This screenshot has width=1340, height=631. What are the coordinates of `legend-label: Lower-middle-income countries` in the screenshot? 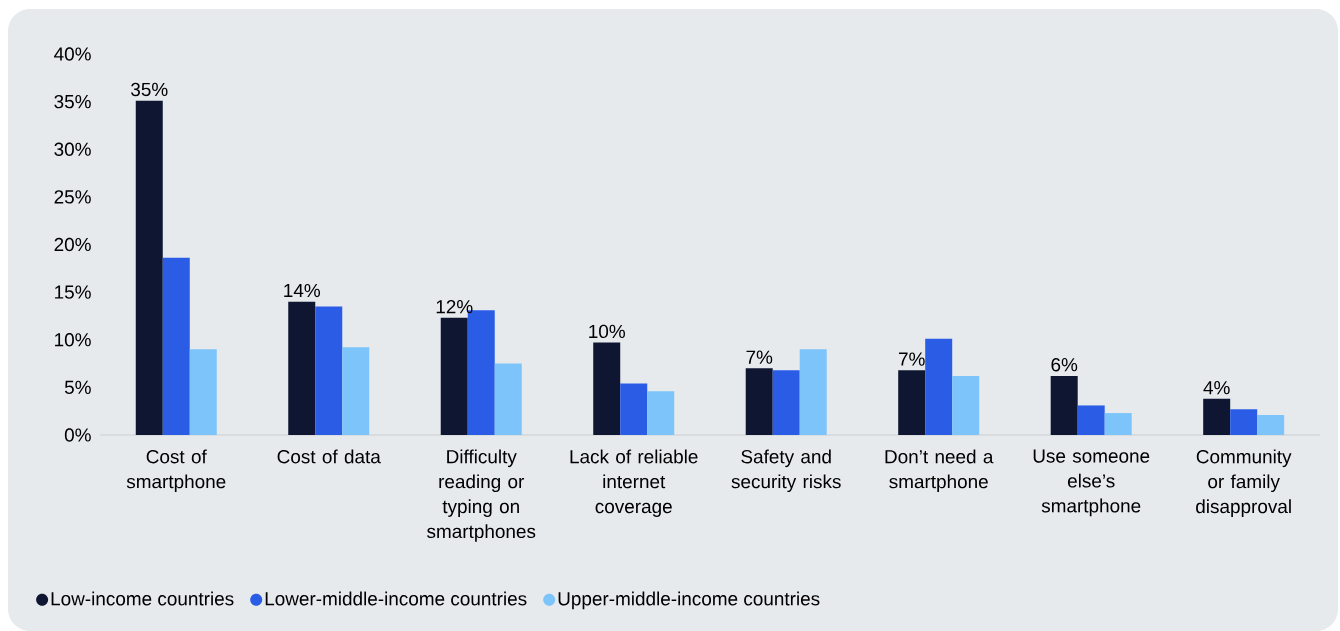 It's located at (396, 598).